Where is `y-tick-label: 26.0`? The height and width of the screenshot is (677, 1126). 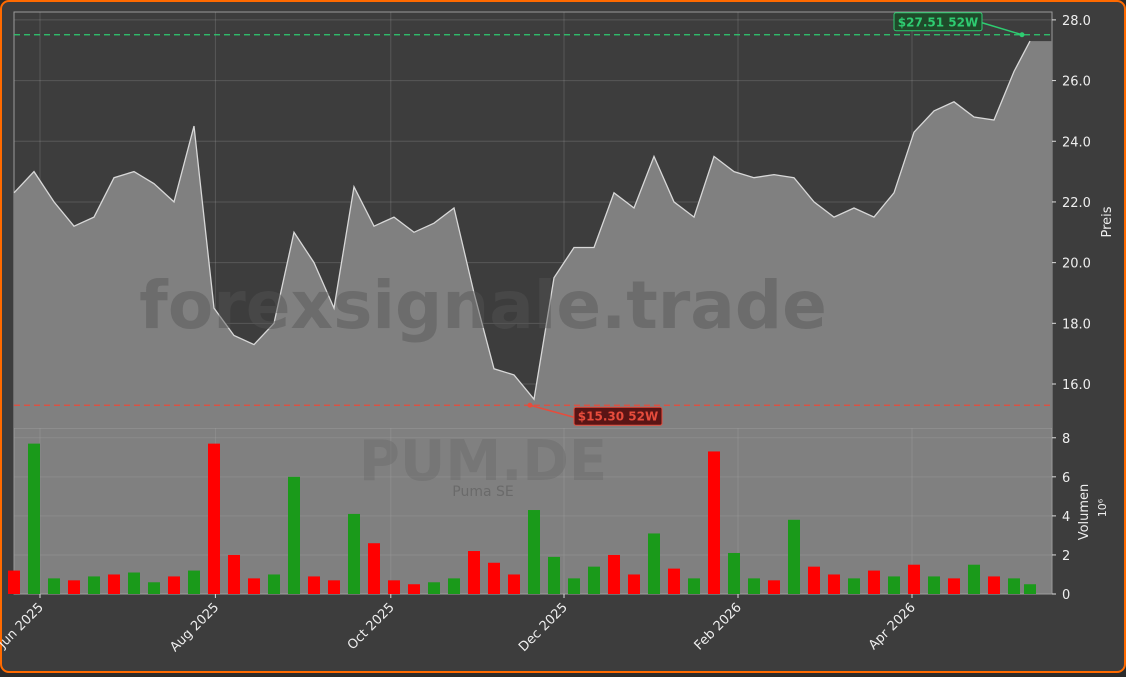 y-tick-label: 26.0 is located at coordinates (1076, 82).